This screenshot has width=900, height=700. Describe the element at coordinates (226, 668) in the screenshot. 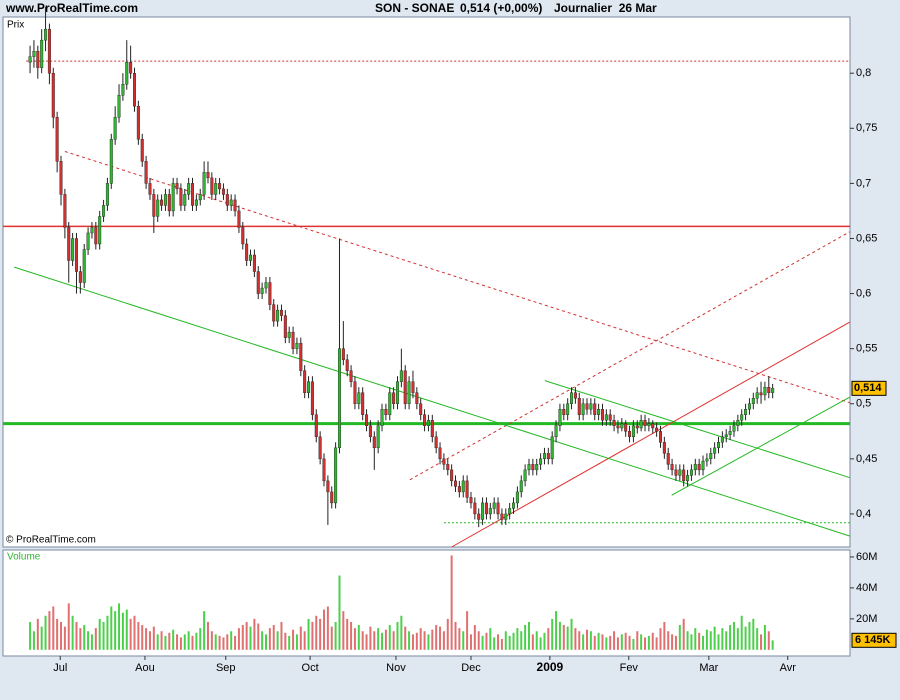

I see `x-tick-label: Sep` at that location.